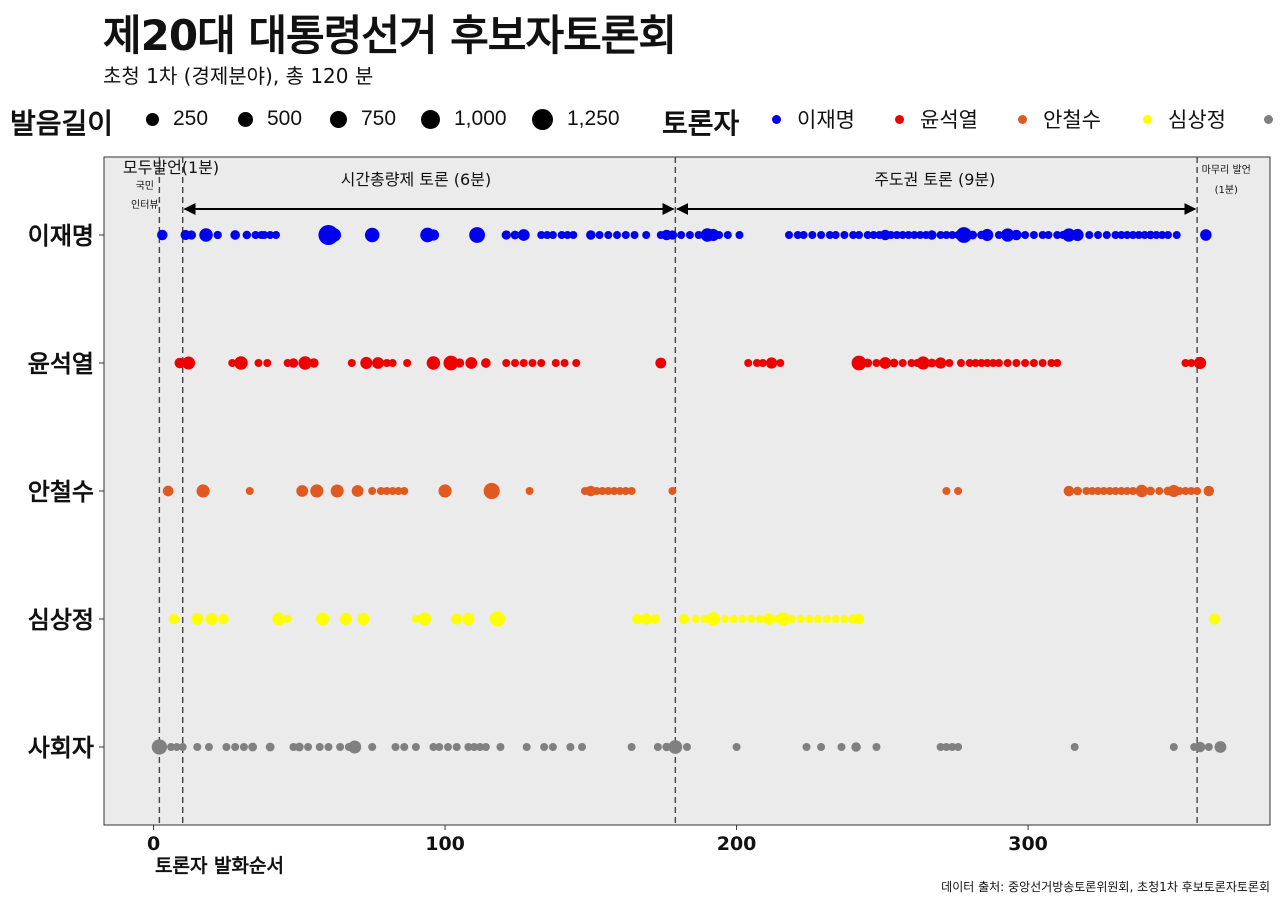 This screenshot has width=1280, height=905. What do you see at coordinates (1197, 120) in the screenshot?
I see `color-legend-label: 심상정` at bounding box center [1197, 120].